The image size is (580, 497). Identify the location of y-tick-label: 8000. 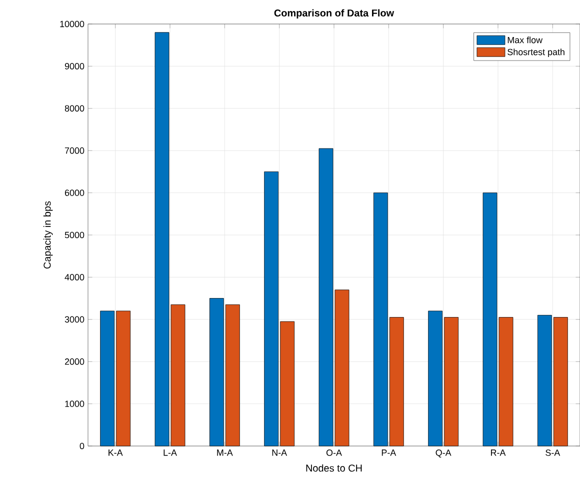
(74, 108).